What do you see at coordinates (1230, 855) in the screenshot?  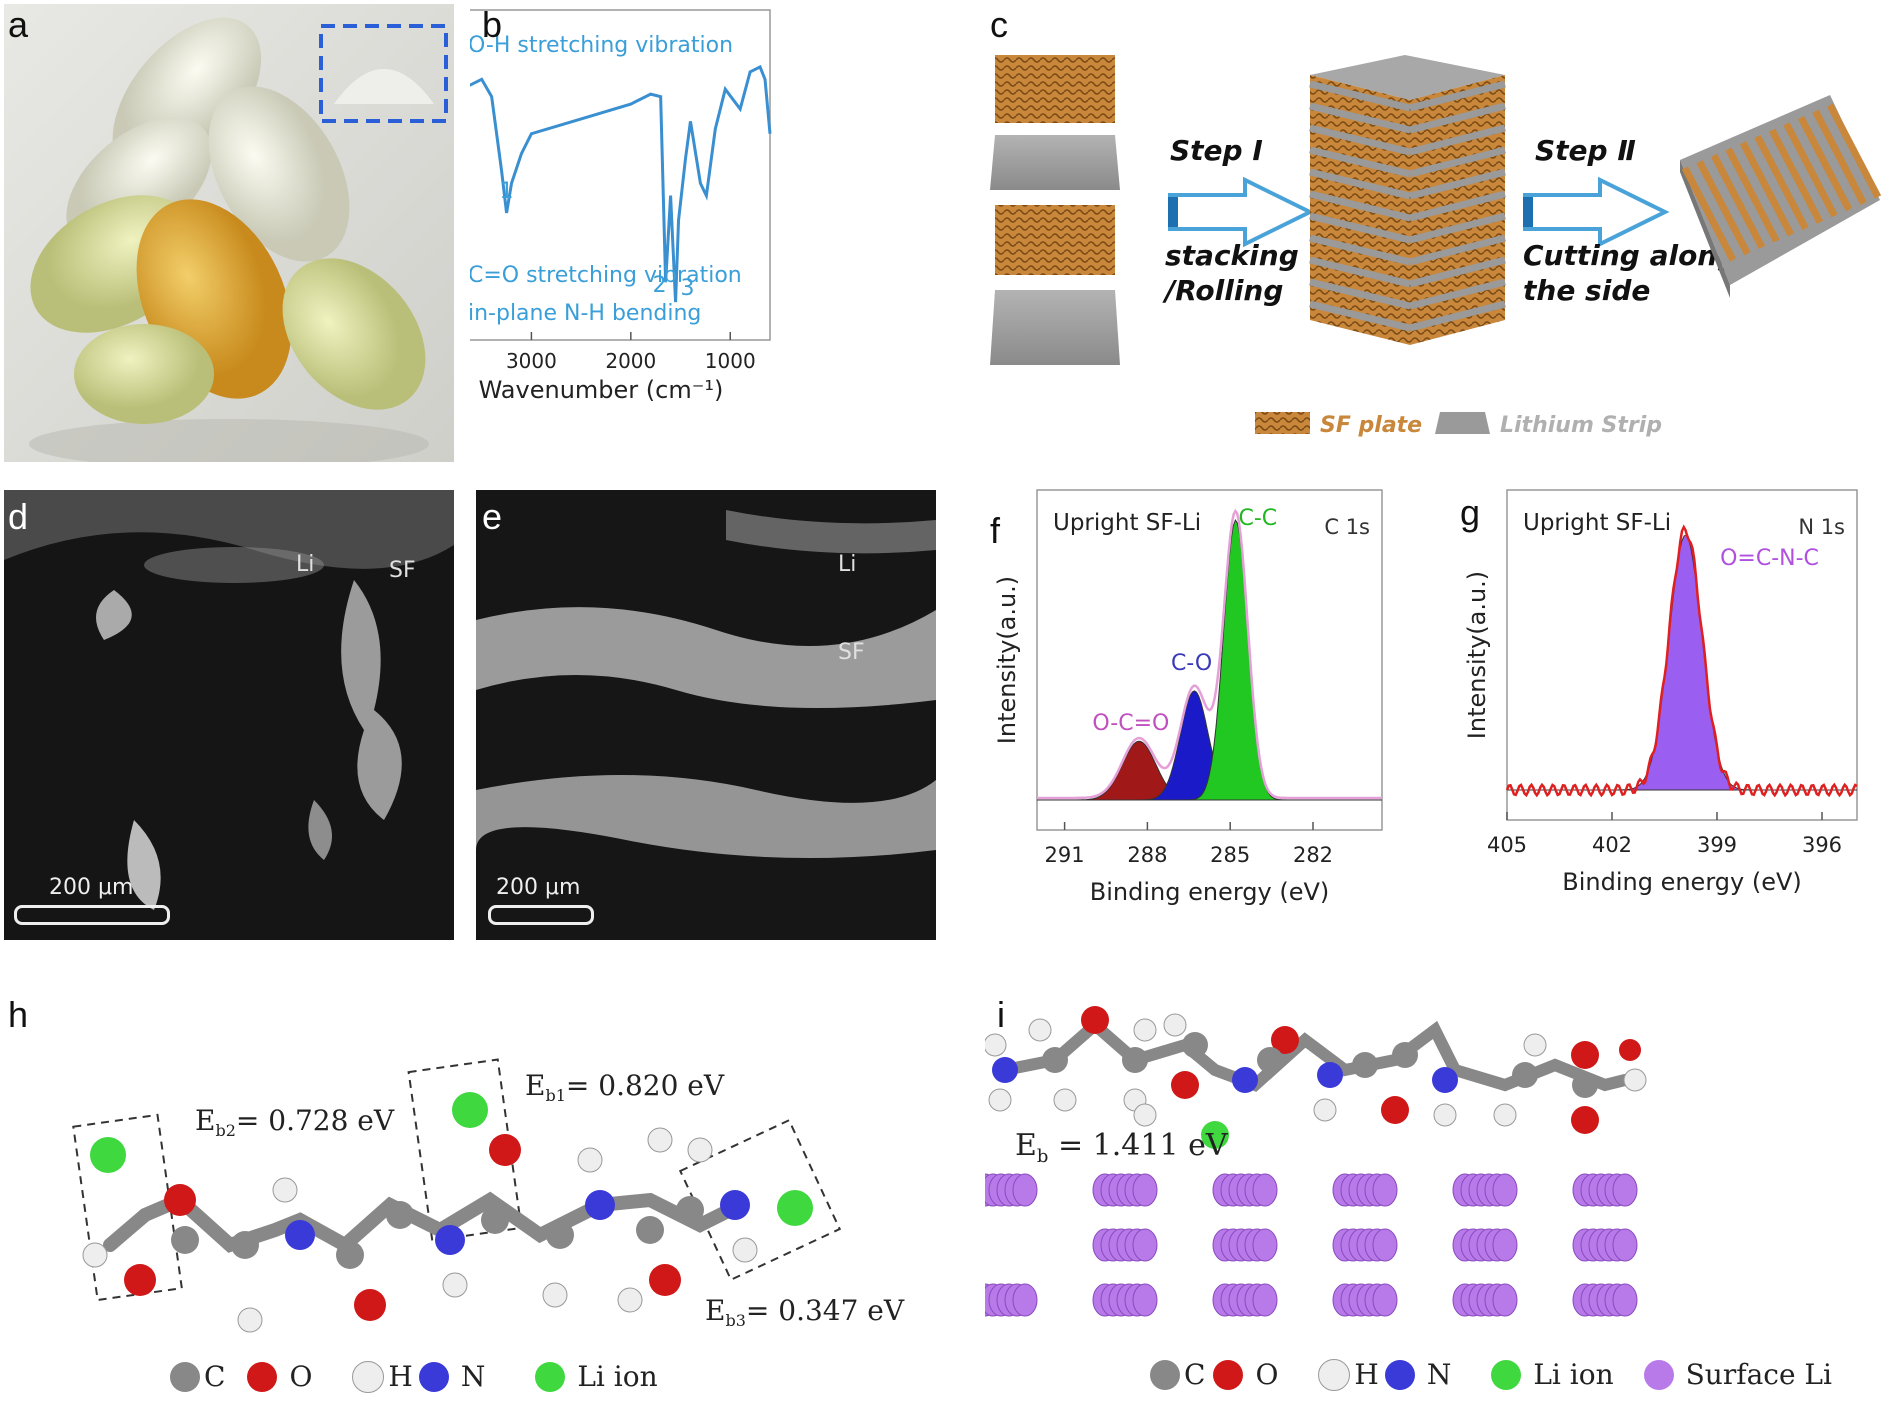 I see `chart-f-xtick: 285` at bounding box center [1230, 855].